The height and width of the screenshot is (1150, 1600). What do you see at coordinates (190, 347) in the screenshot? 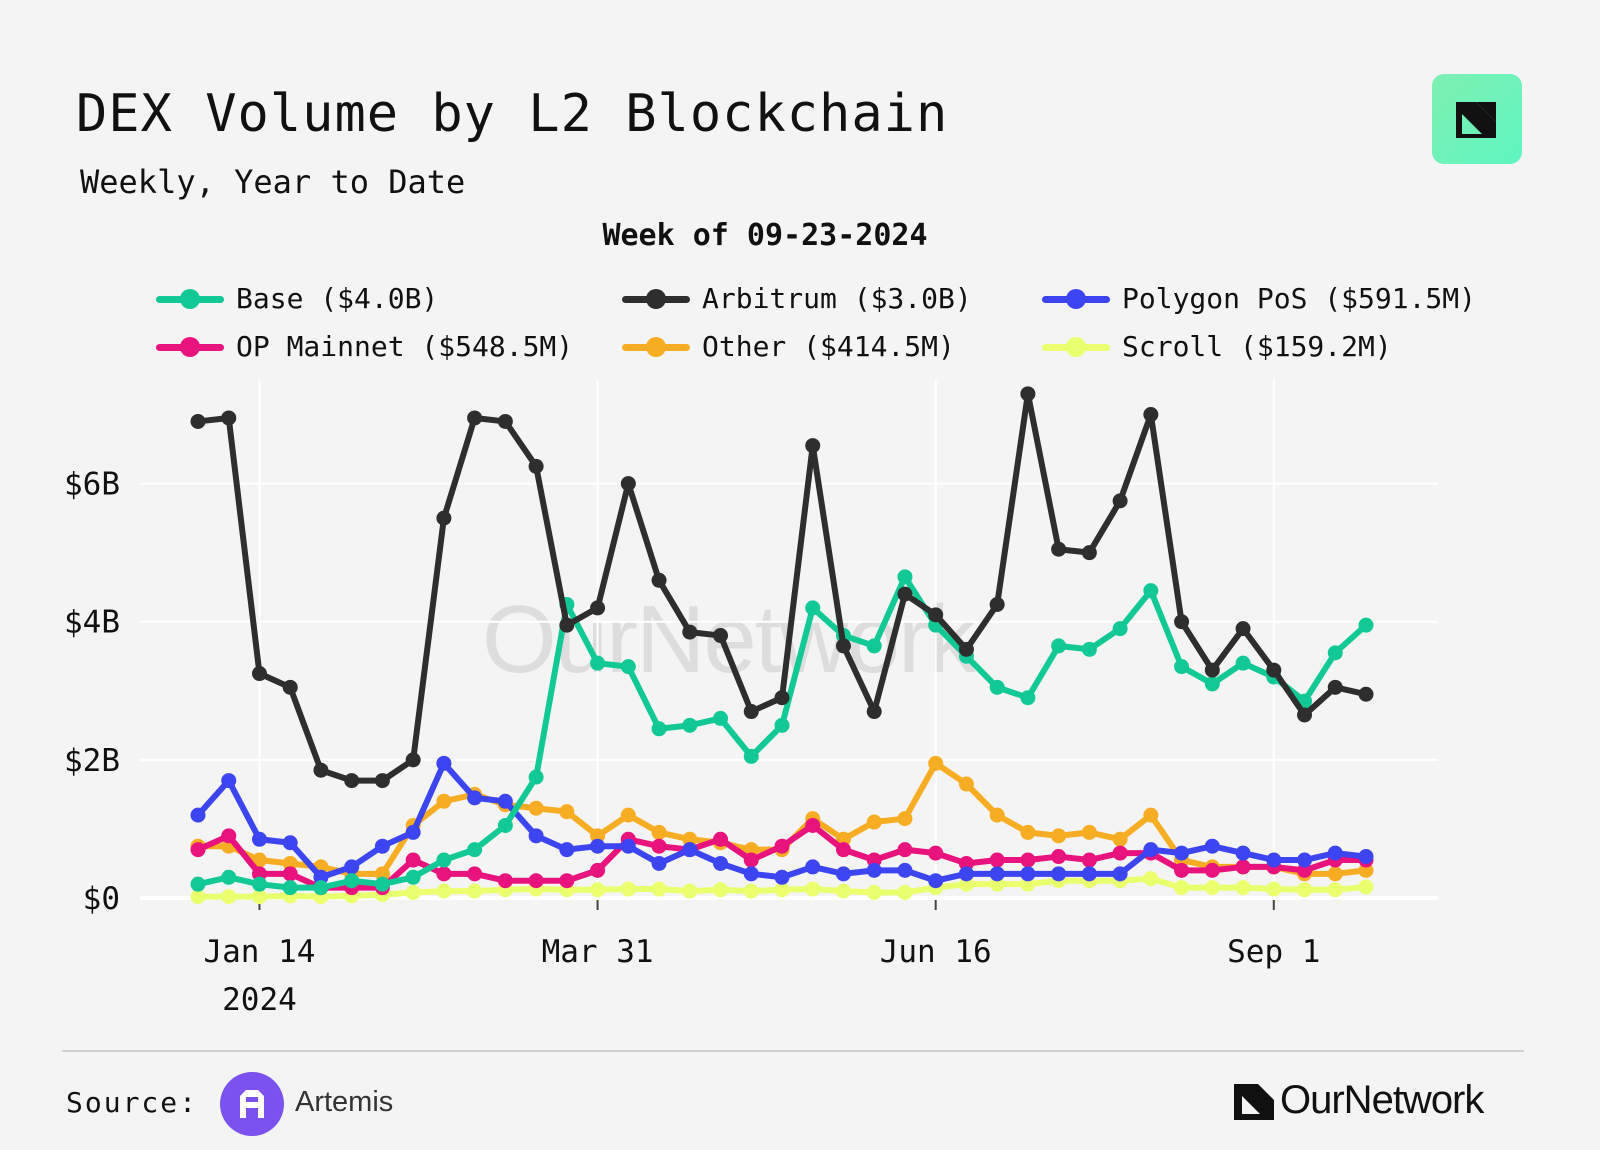
I see `legend-swatch-op-mainnet` at bounding box center [190, 347].